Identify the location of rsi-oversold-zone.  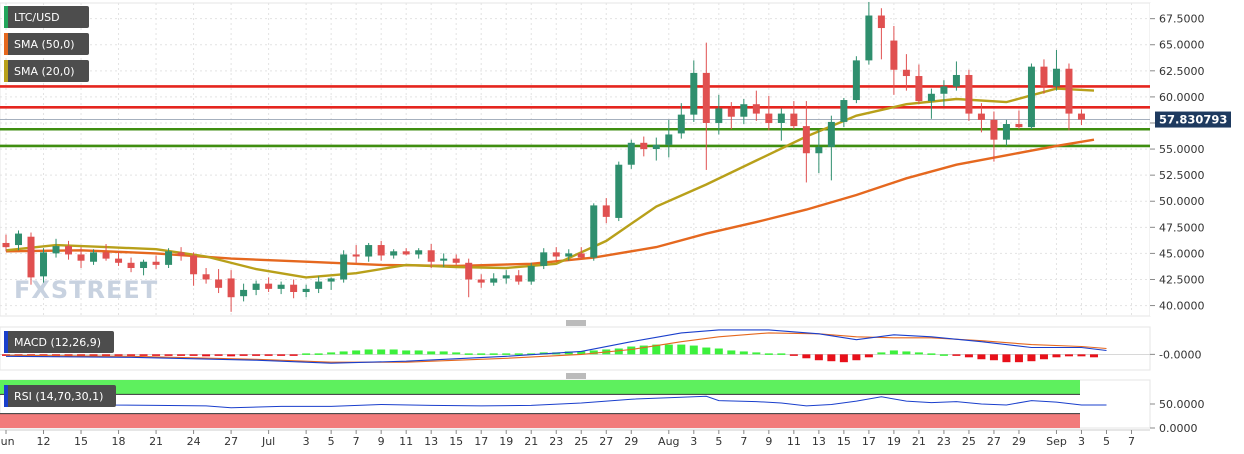
(540, 420).